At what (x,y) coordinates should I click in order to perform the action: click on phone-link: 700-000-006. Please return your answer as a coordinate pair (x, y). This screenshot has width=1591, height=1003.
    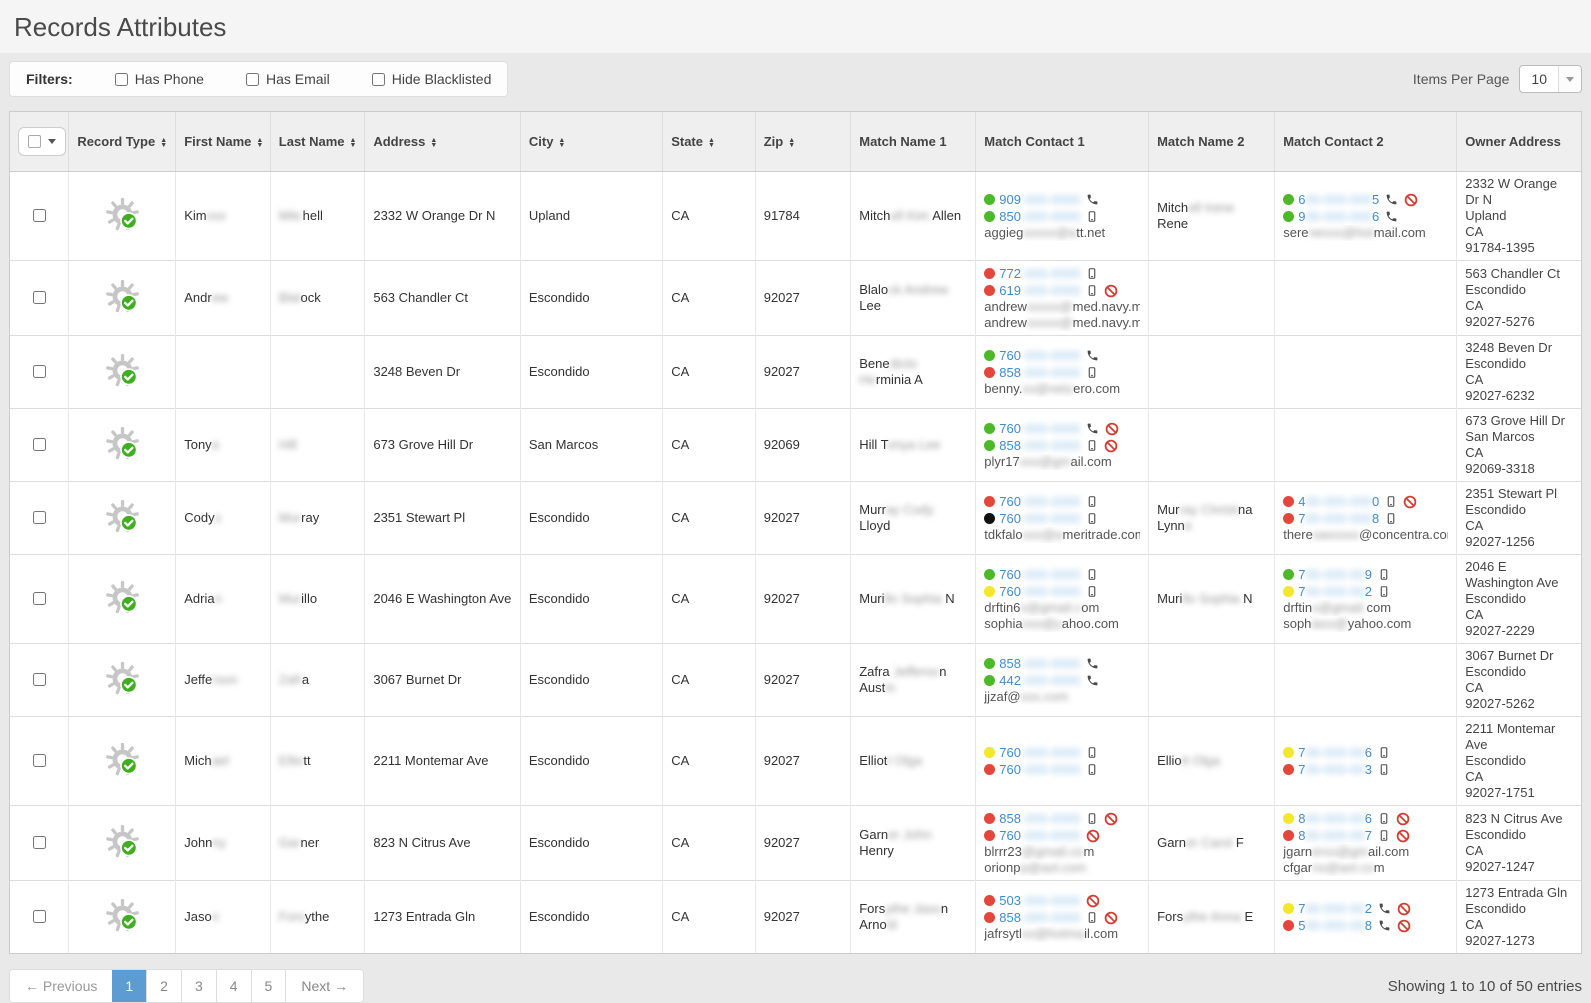
    Looking at the image, I should click on (1335, 752).